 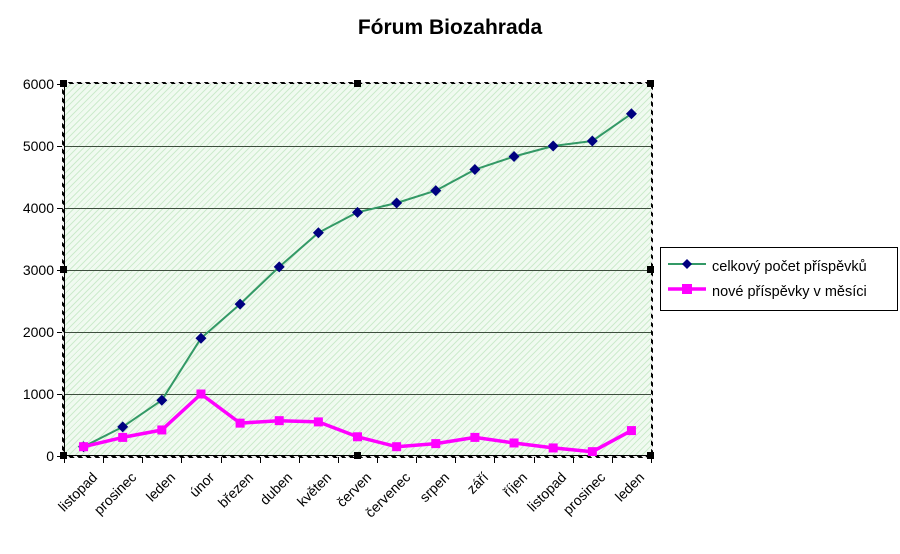 I want to click on legend-entry-total-posts: celkový počet příspěvků, so click(x=779, y=266).